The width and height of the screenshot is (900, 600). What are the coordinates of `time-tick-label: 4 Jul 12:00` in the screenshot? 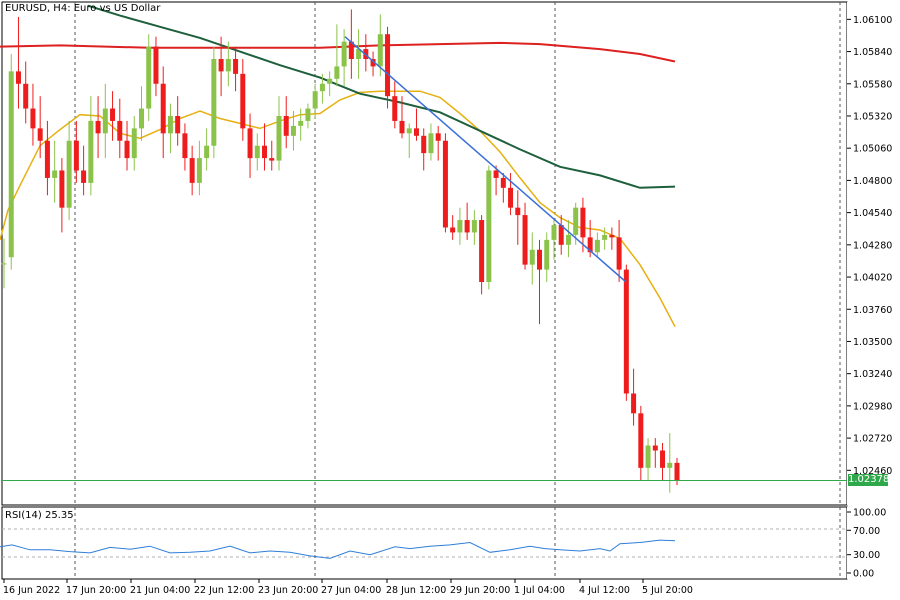 It's located at (604, 590).